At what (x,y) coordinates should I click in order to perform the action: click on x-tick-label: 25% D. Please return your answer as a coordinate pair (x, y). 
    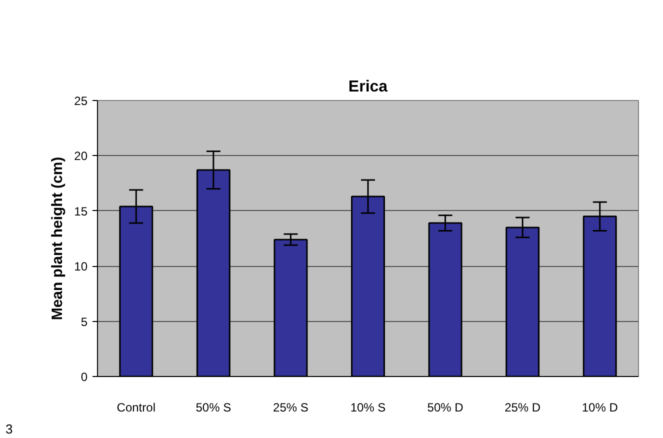
    Looking at the image, I should click on (522, 407).